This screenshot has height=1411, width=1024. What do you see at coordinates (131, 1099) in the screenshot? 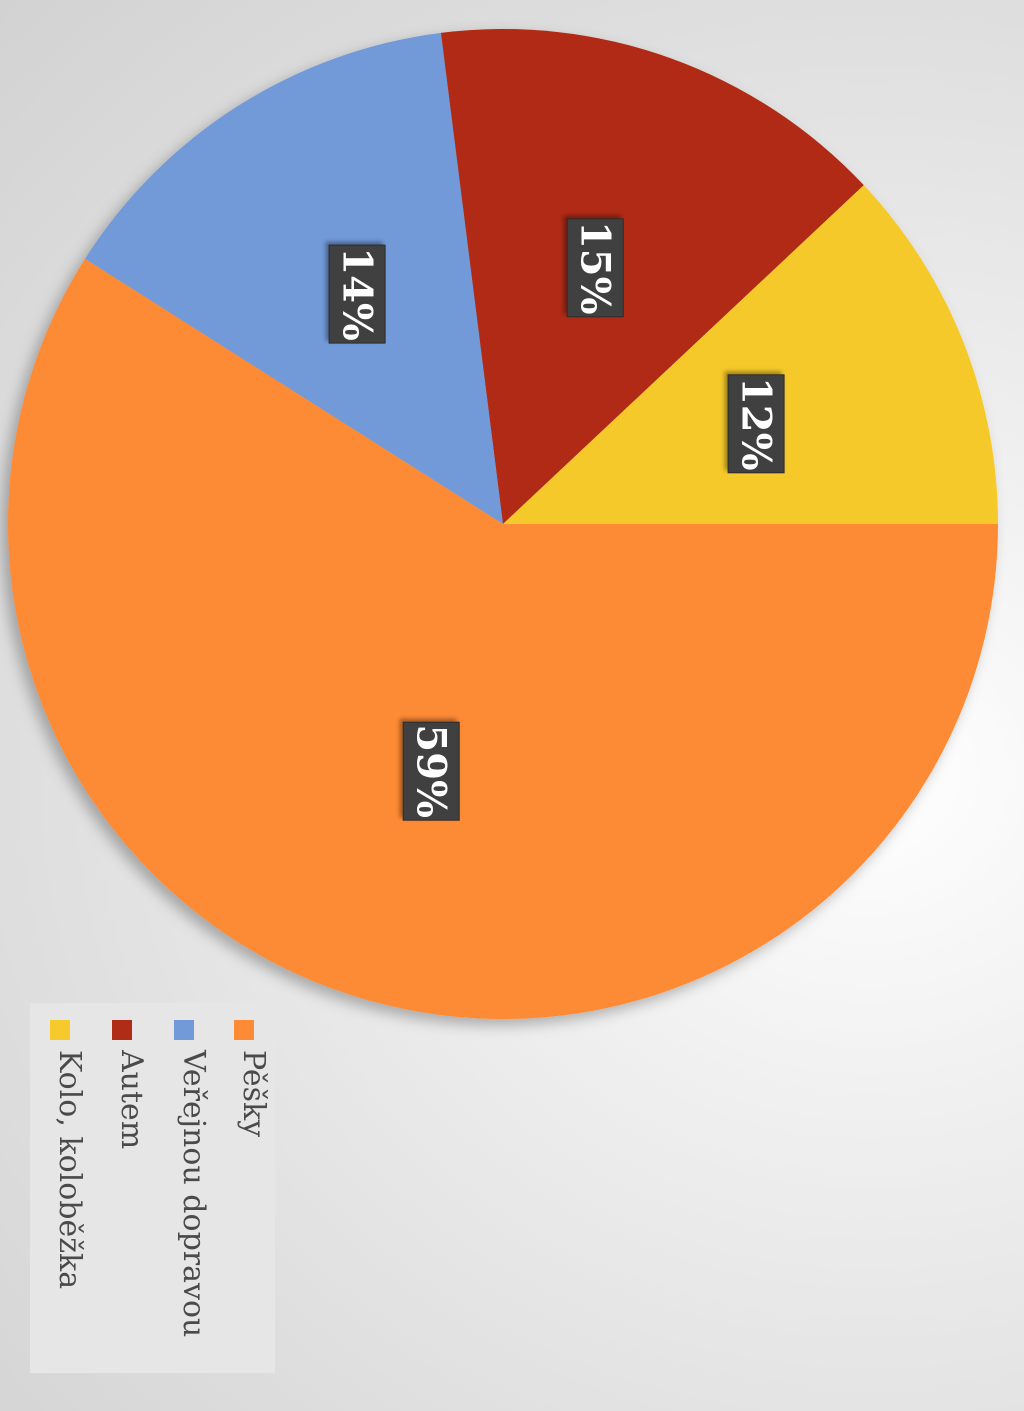
I see `legend-label-autem: Autem` at bounding box center [131, 1099].